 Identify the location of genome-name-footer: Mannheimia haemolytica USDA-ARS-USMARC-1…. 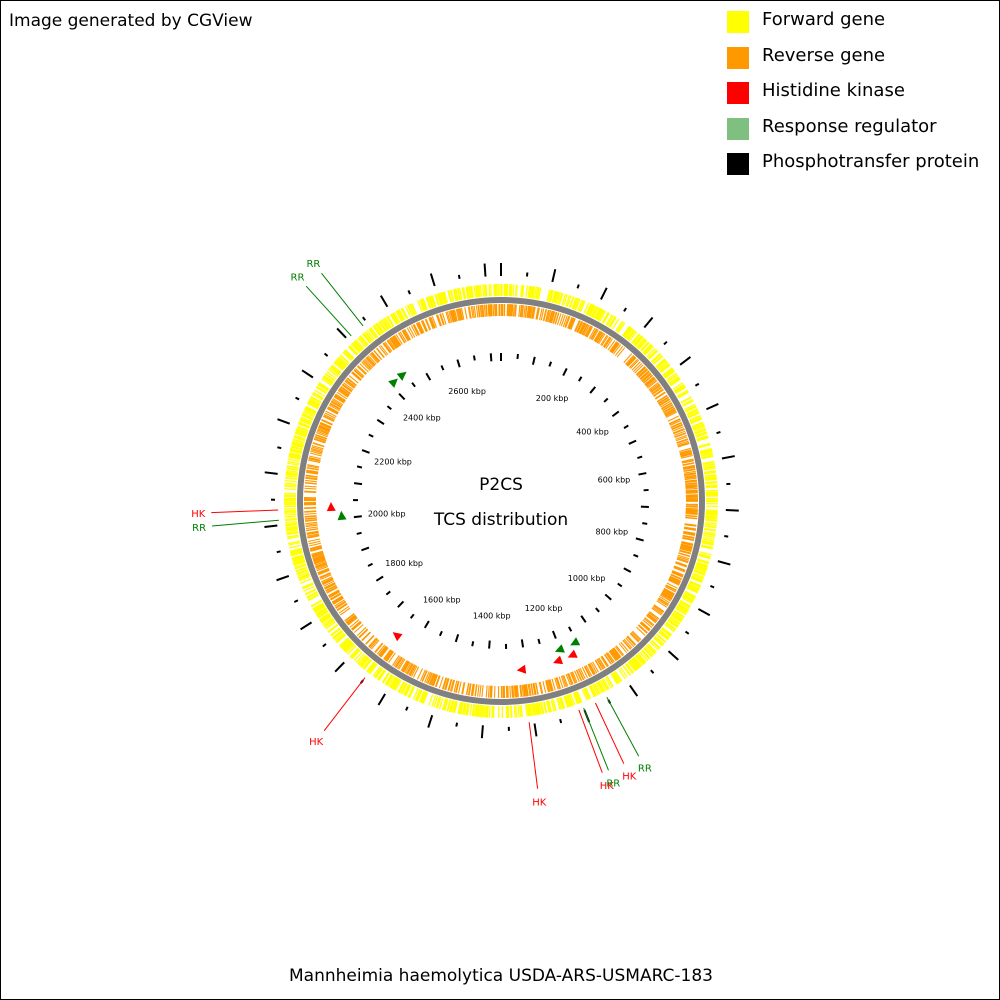
(500, 976).